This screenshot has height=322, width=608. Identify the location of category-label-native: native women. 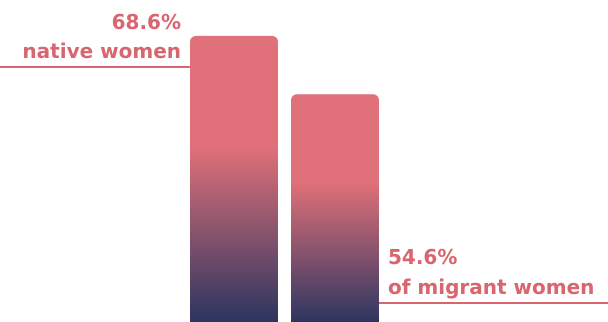
(101, 51).